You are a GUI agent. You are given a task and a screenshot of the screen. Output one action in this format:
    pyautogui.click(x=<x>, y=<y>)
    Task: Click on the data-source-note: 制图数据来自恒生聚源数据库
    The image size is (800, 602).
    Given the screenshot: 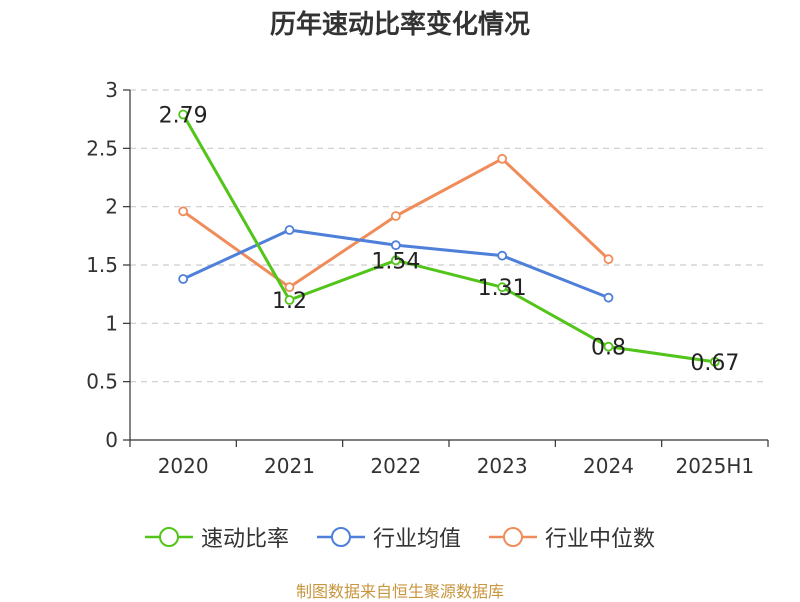 What is the action you would take?
    pyautogui.click(x=399, y=591)
    